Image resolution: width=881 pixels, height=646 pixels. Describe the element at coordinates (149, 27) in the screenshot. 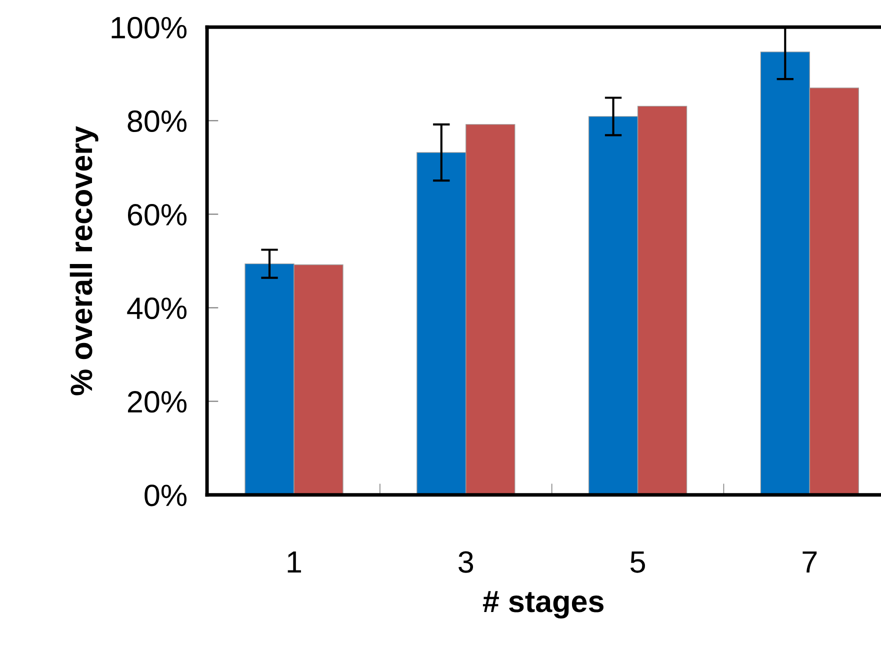

I see `y-tick-label: 100%` at that location.